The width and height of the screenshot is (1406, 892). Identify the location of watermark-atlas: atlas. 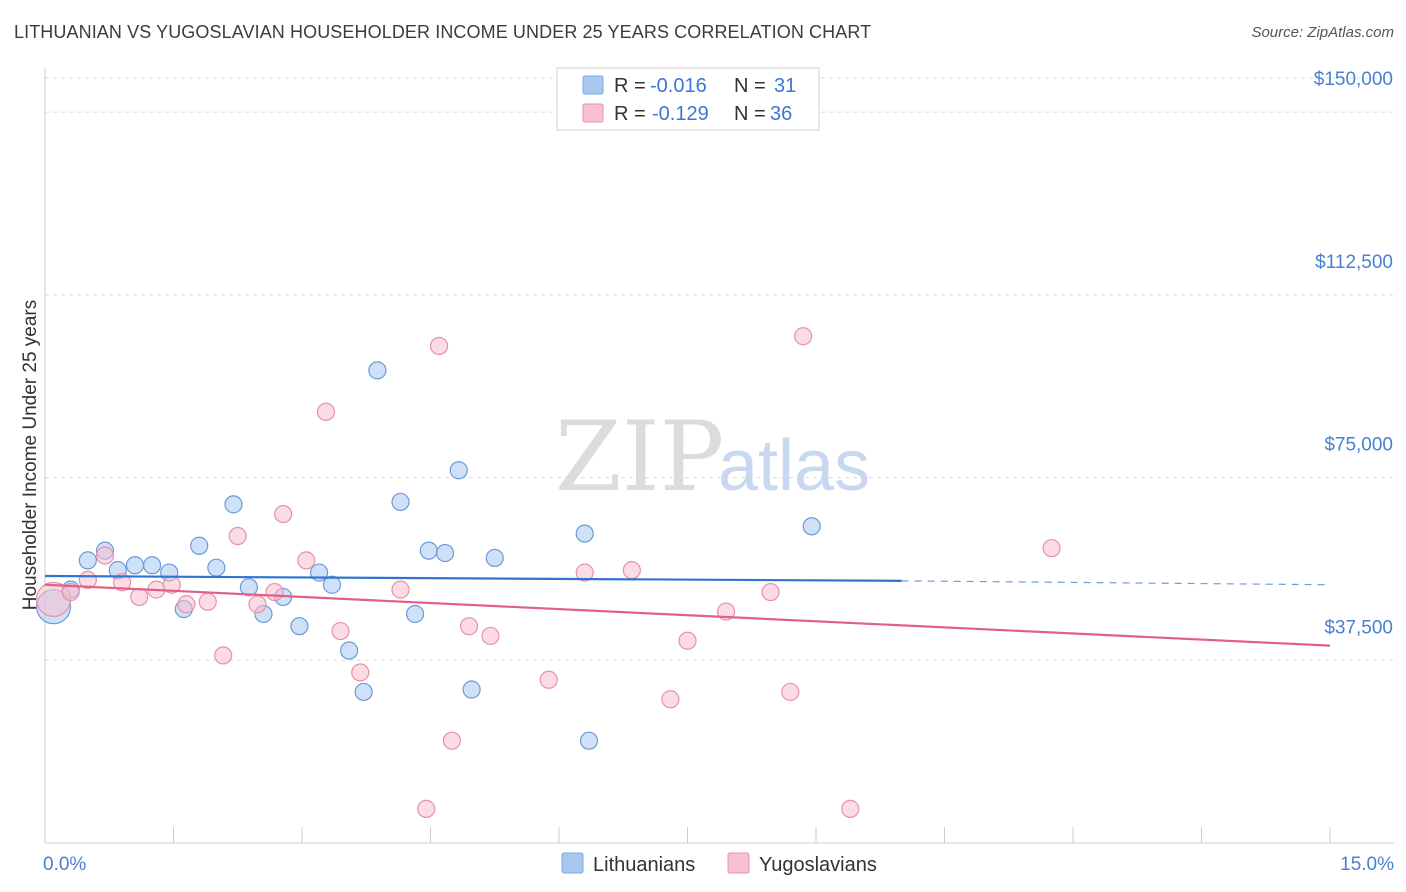
(794, 466).